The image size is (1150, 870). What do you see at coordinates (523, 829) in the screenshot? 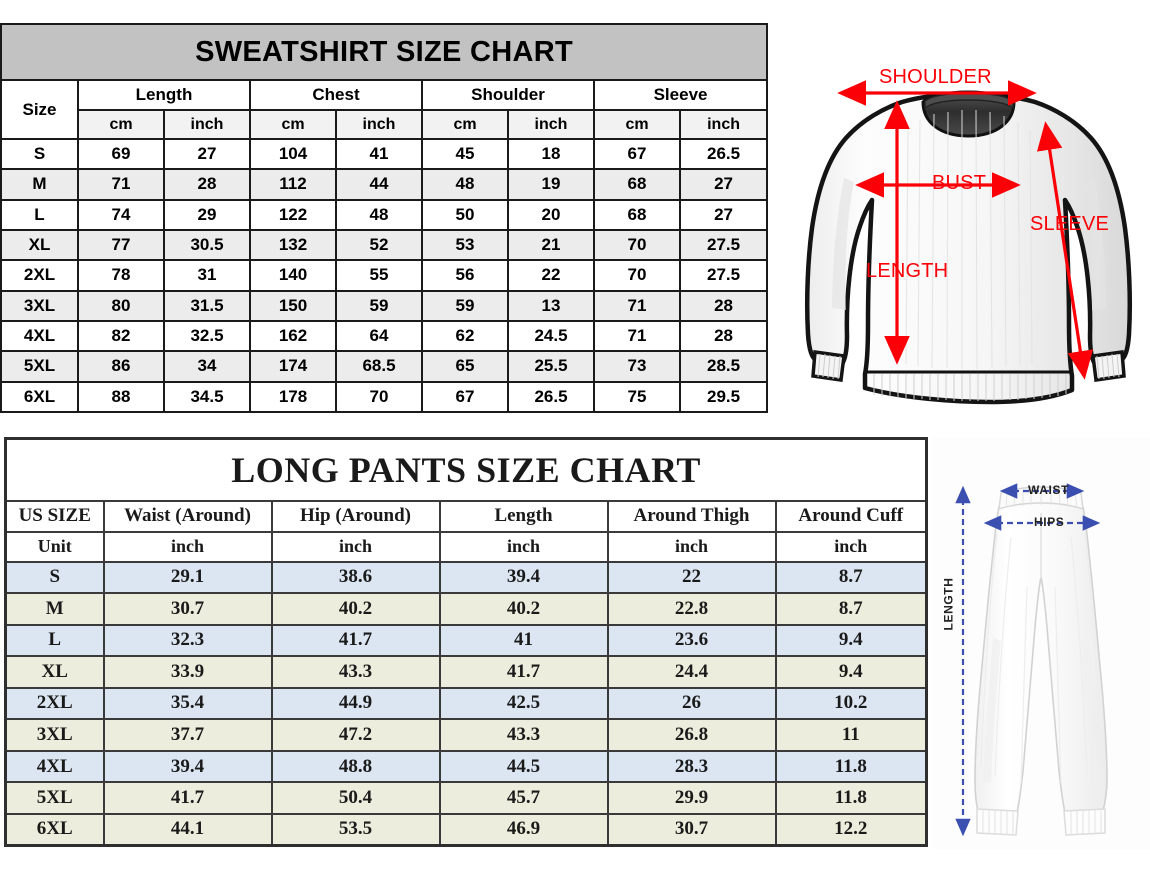
I see `pants-cell: 46.9` at bounding box center [523, 829].